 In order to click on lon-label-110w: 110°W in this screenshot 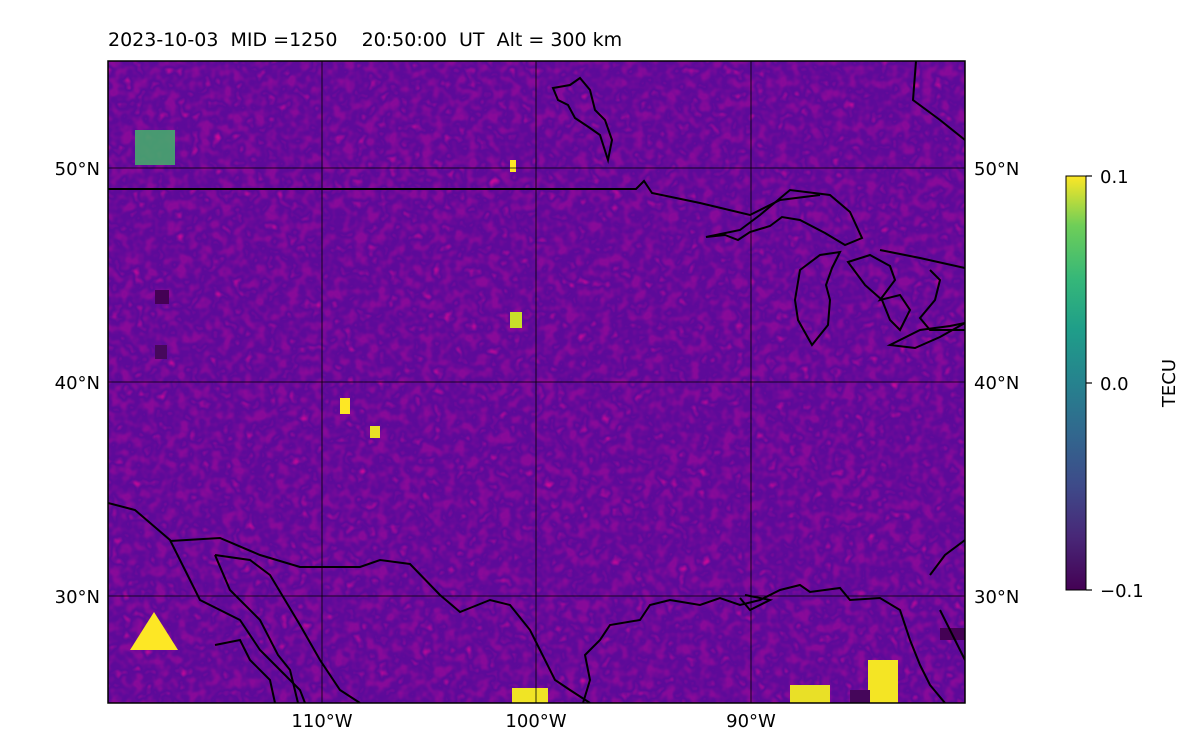, I will do `click(321, 721)`.